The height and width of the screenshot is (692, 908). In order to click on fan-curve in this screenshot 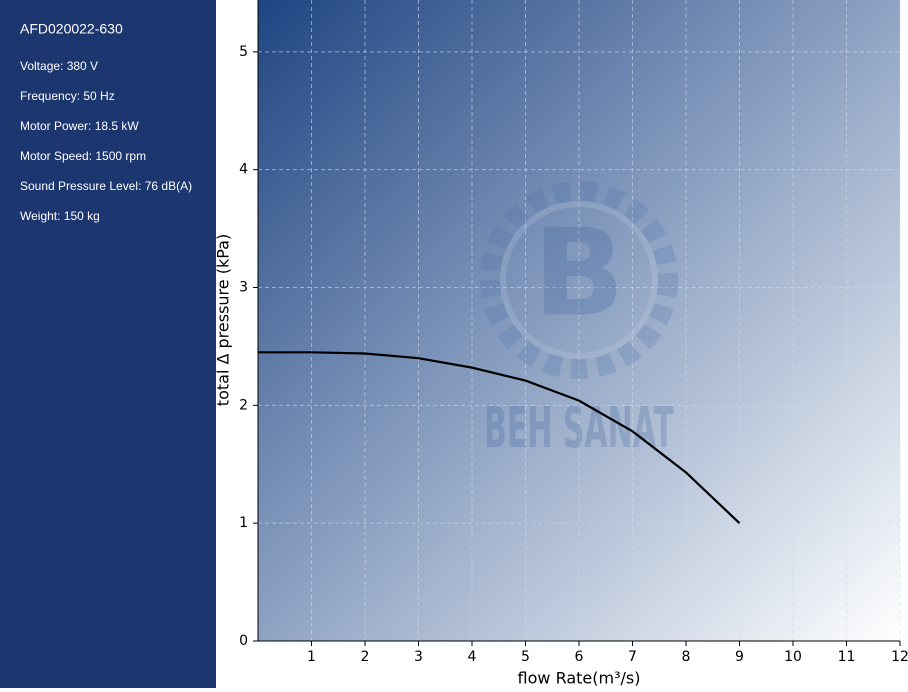, I will do `click(499, 437)`.